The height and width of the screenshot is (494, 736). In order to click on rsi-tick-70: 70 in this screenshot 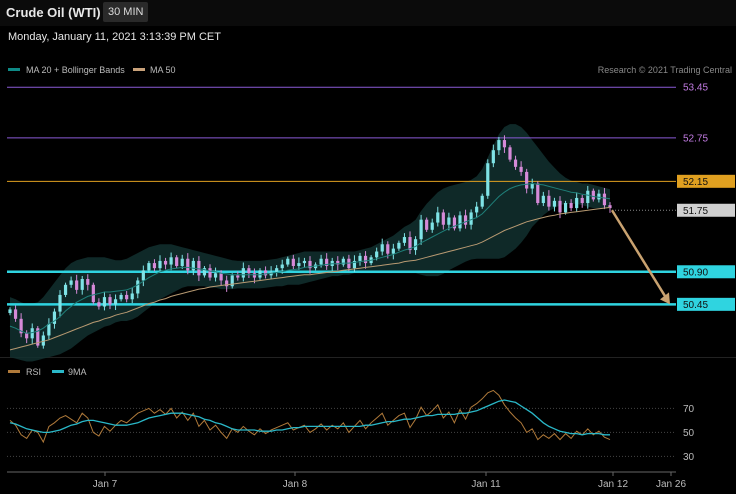, I will do `click(689, 409)`.